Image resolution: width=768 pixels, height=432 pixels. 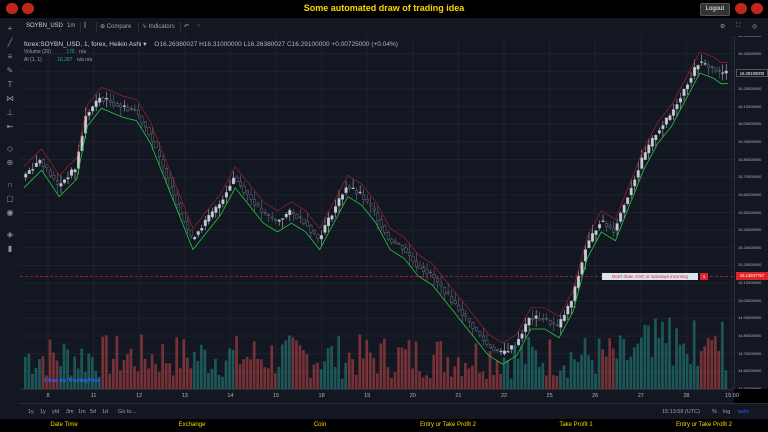 What do you see at coordinates (10, 184) in the screenshot?
I see `magnet-icon: ∩` at bounding box center [10, 184].